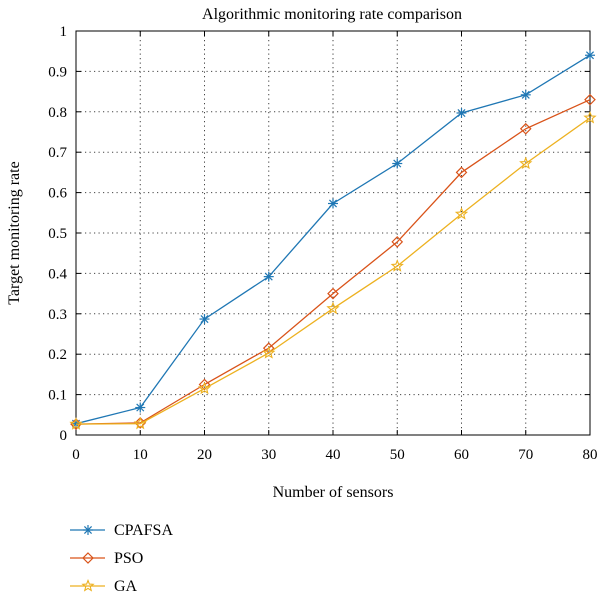  What do you see at coordinates (57, 153) in the screenshot?
I see `y-tick-label: 0.7` at bounding box center [57, 153].